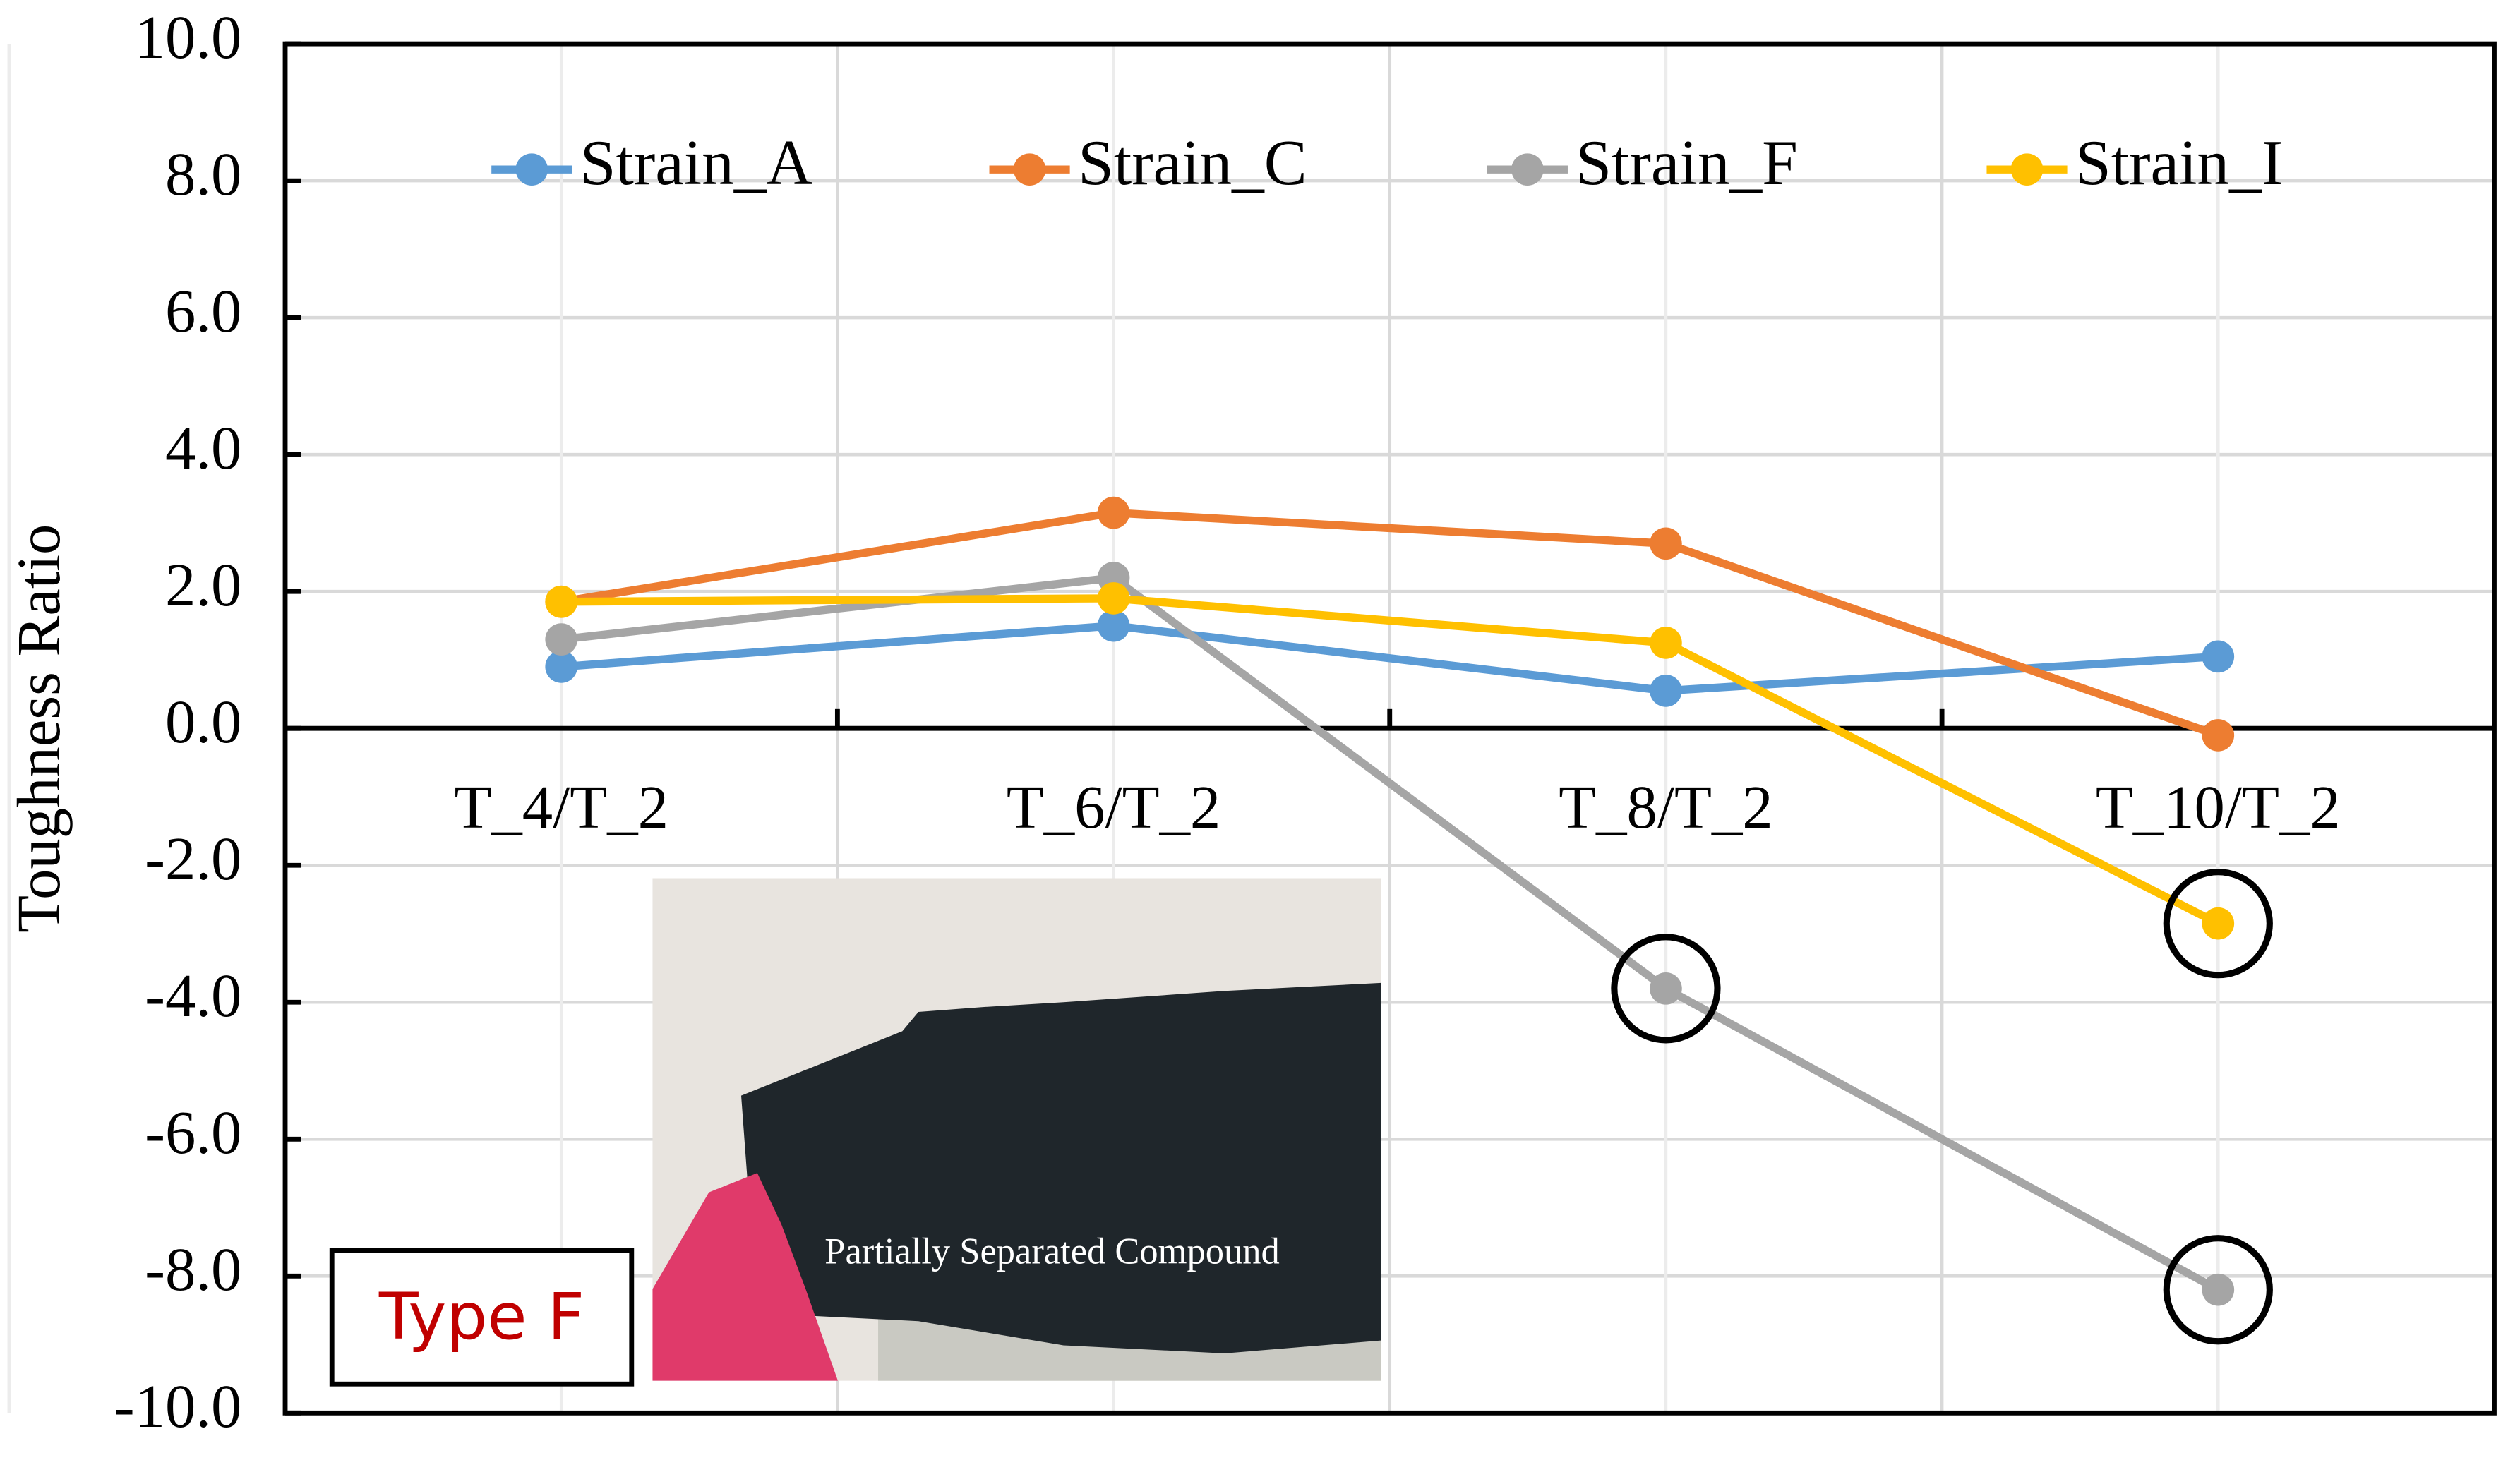  I want to click on y-tick-label: 8.0, so click(203, 174).